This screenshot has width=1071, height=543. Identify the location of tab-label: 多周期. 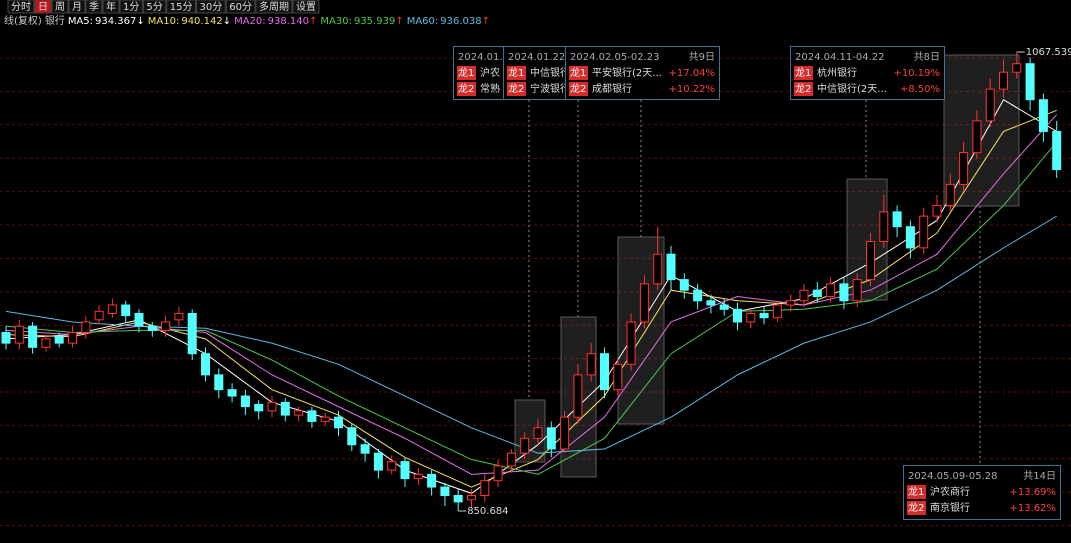
(274, 6).